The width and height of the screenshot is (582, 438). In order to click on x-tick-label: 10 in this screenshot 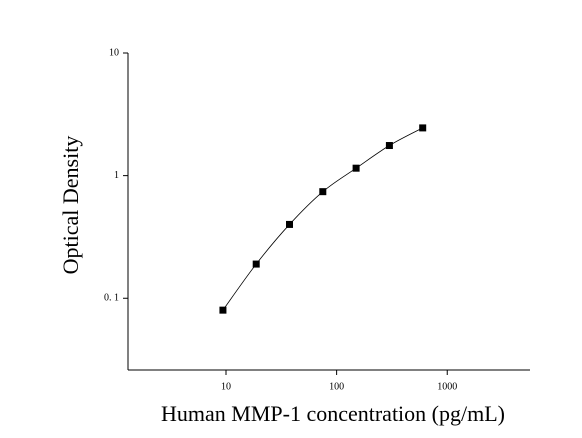, I will do `click(226, 386)`.